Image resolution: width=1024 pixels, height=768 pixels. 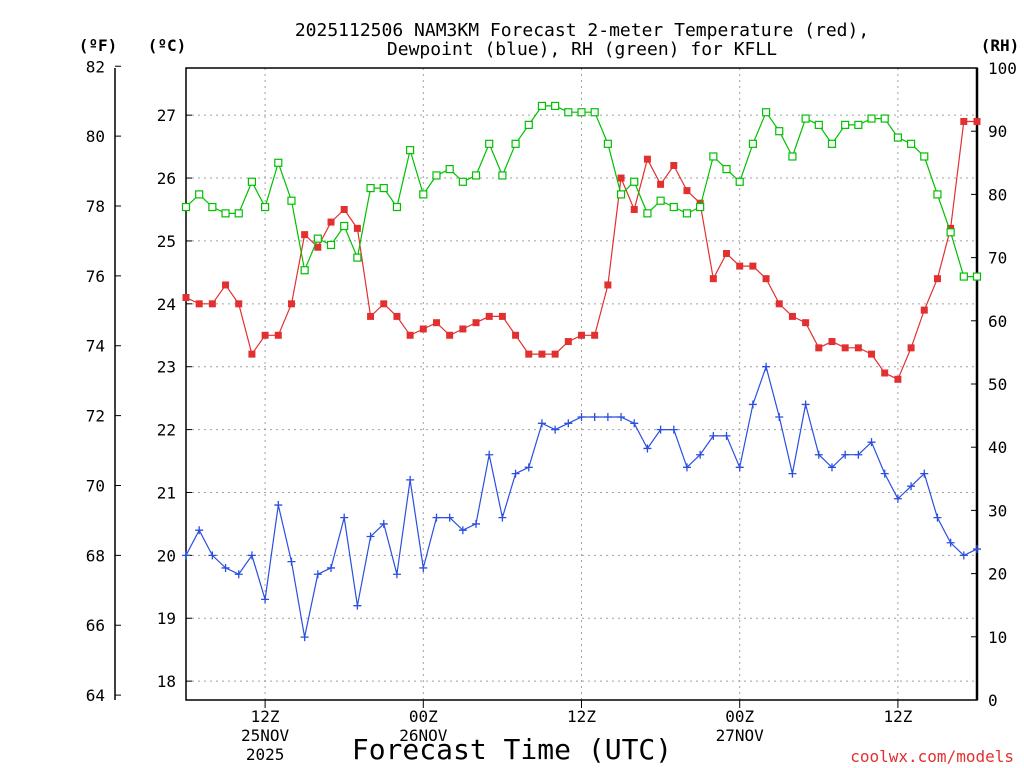 What do you see at coordinates (95, 416) in the screenshot?
I see `fahrenheit-tick-label: 72` at bounding box center [95, 416].